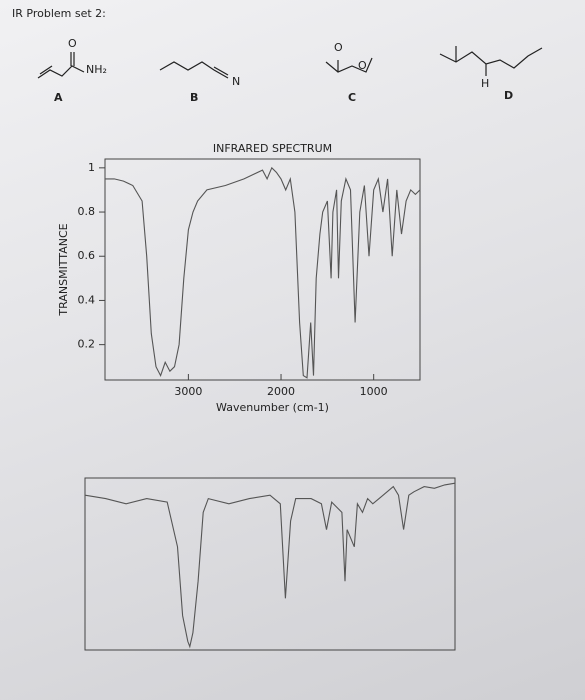  I want to click on y-tick-label: 0.2, so click(87, 344).